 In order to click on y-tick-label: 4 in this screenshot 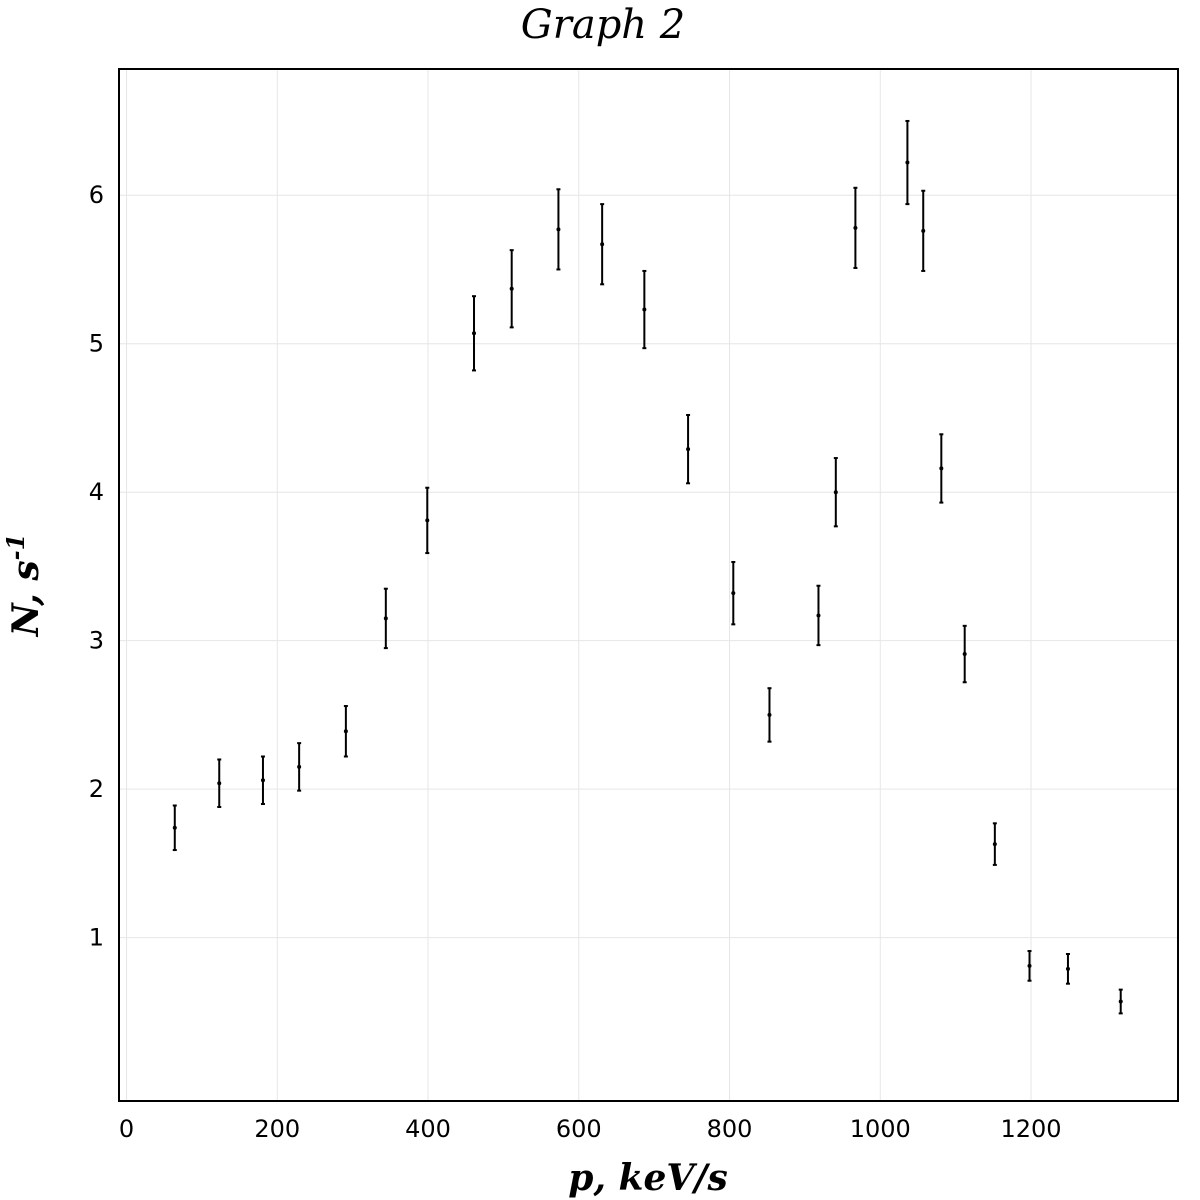, I will do `click(96, 492)`.